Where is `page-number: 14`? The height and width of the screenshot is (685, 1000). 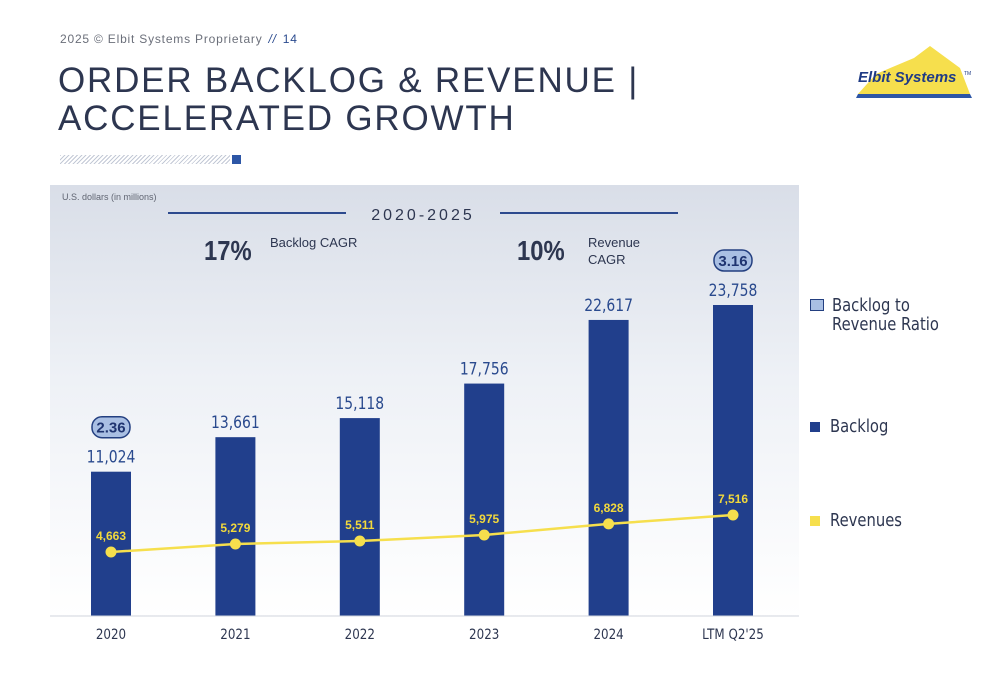 page-number: 14 is located at coordinates (290, 39).